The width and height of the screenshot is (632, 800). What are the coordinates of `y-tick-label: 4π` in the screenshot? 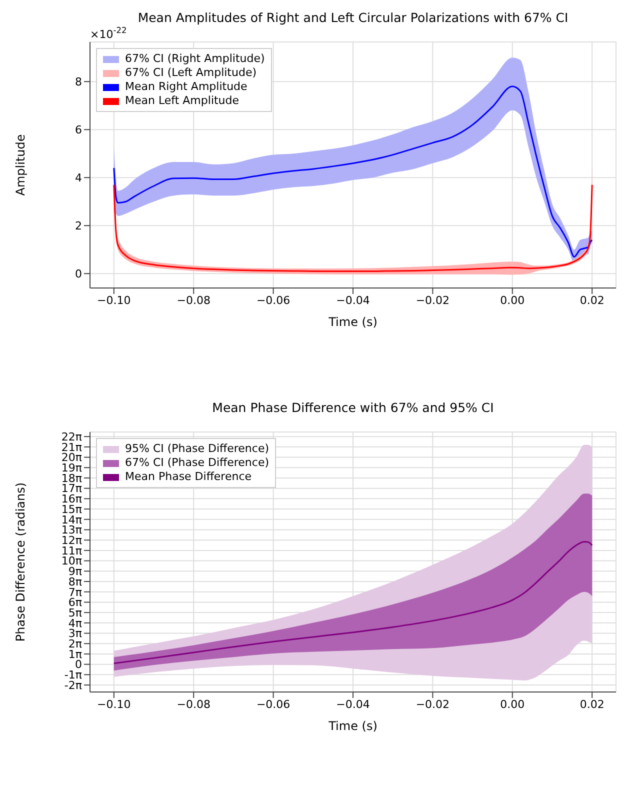 It's located at (75, 623).